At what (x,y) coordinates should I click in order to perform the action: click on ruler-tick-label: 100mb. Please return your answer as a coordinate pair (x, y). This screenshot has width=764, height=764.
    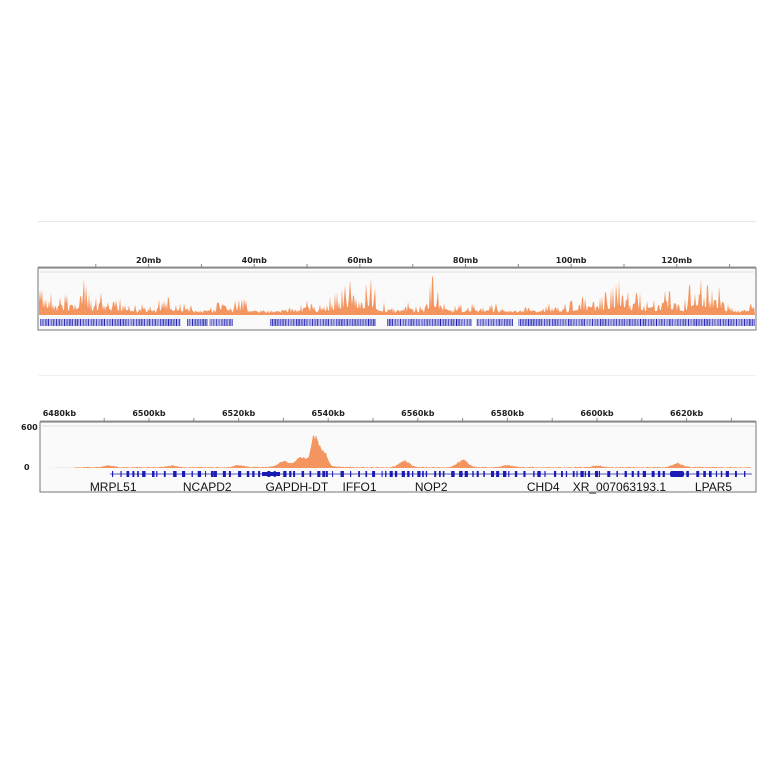
    Looking at the image, I should click on (571, 260).